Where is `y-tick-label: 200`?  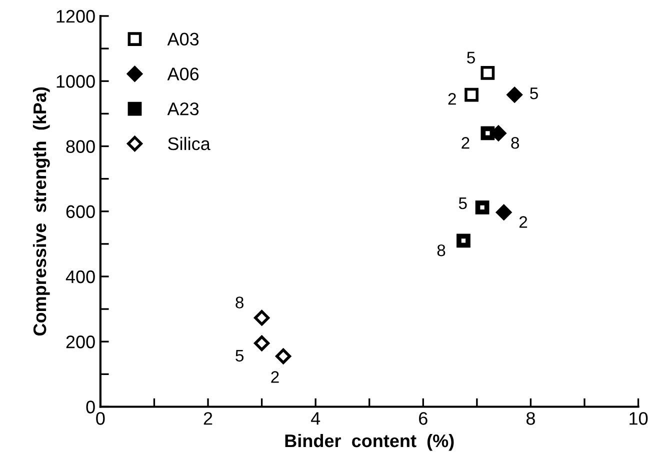
y-tick-label: 200 is located at coordinates (80, 342).